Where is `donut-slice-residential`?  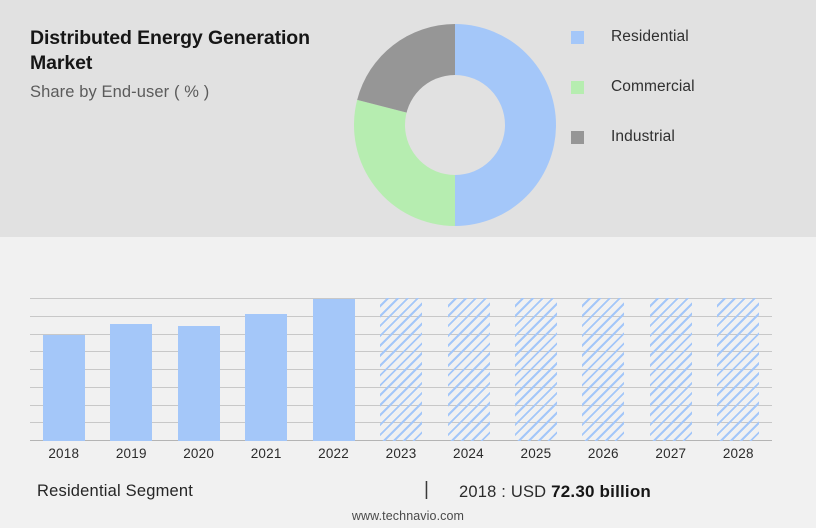
donut-slice-residential is located at coordinates (505, 125).